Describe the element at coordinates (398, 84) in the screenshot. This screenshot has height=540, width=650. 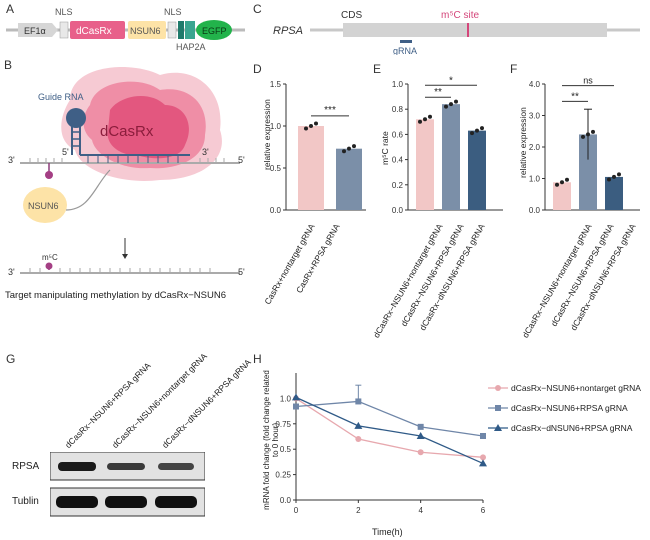
I see `y-tick-label-5: 1.0` at that location.